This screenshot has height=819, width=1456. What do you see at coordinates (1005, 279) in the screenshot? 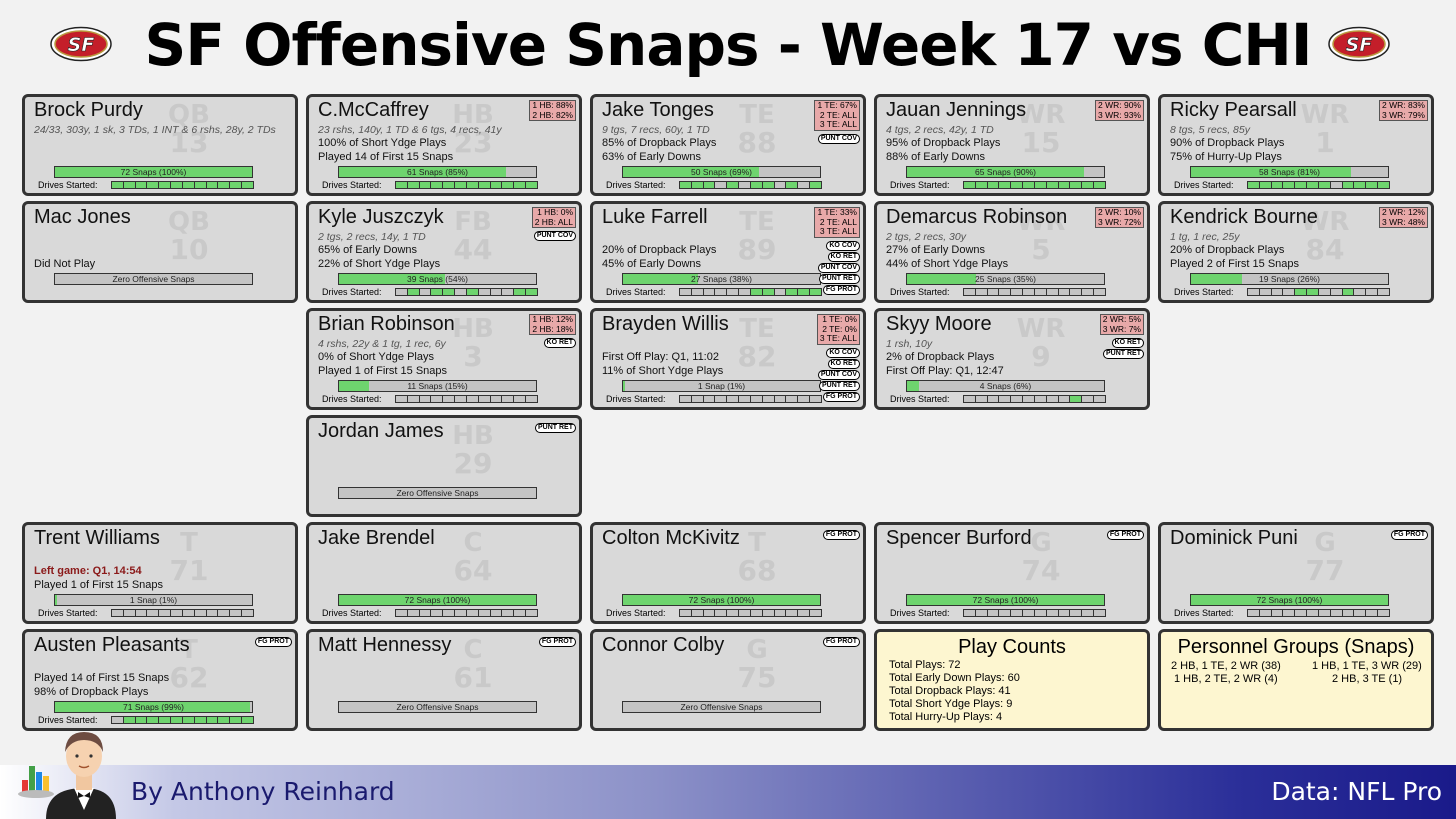
I see `snap-bar: 25 Snaps (35%)` at bounding box center [1005, 279].